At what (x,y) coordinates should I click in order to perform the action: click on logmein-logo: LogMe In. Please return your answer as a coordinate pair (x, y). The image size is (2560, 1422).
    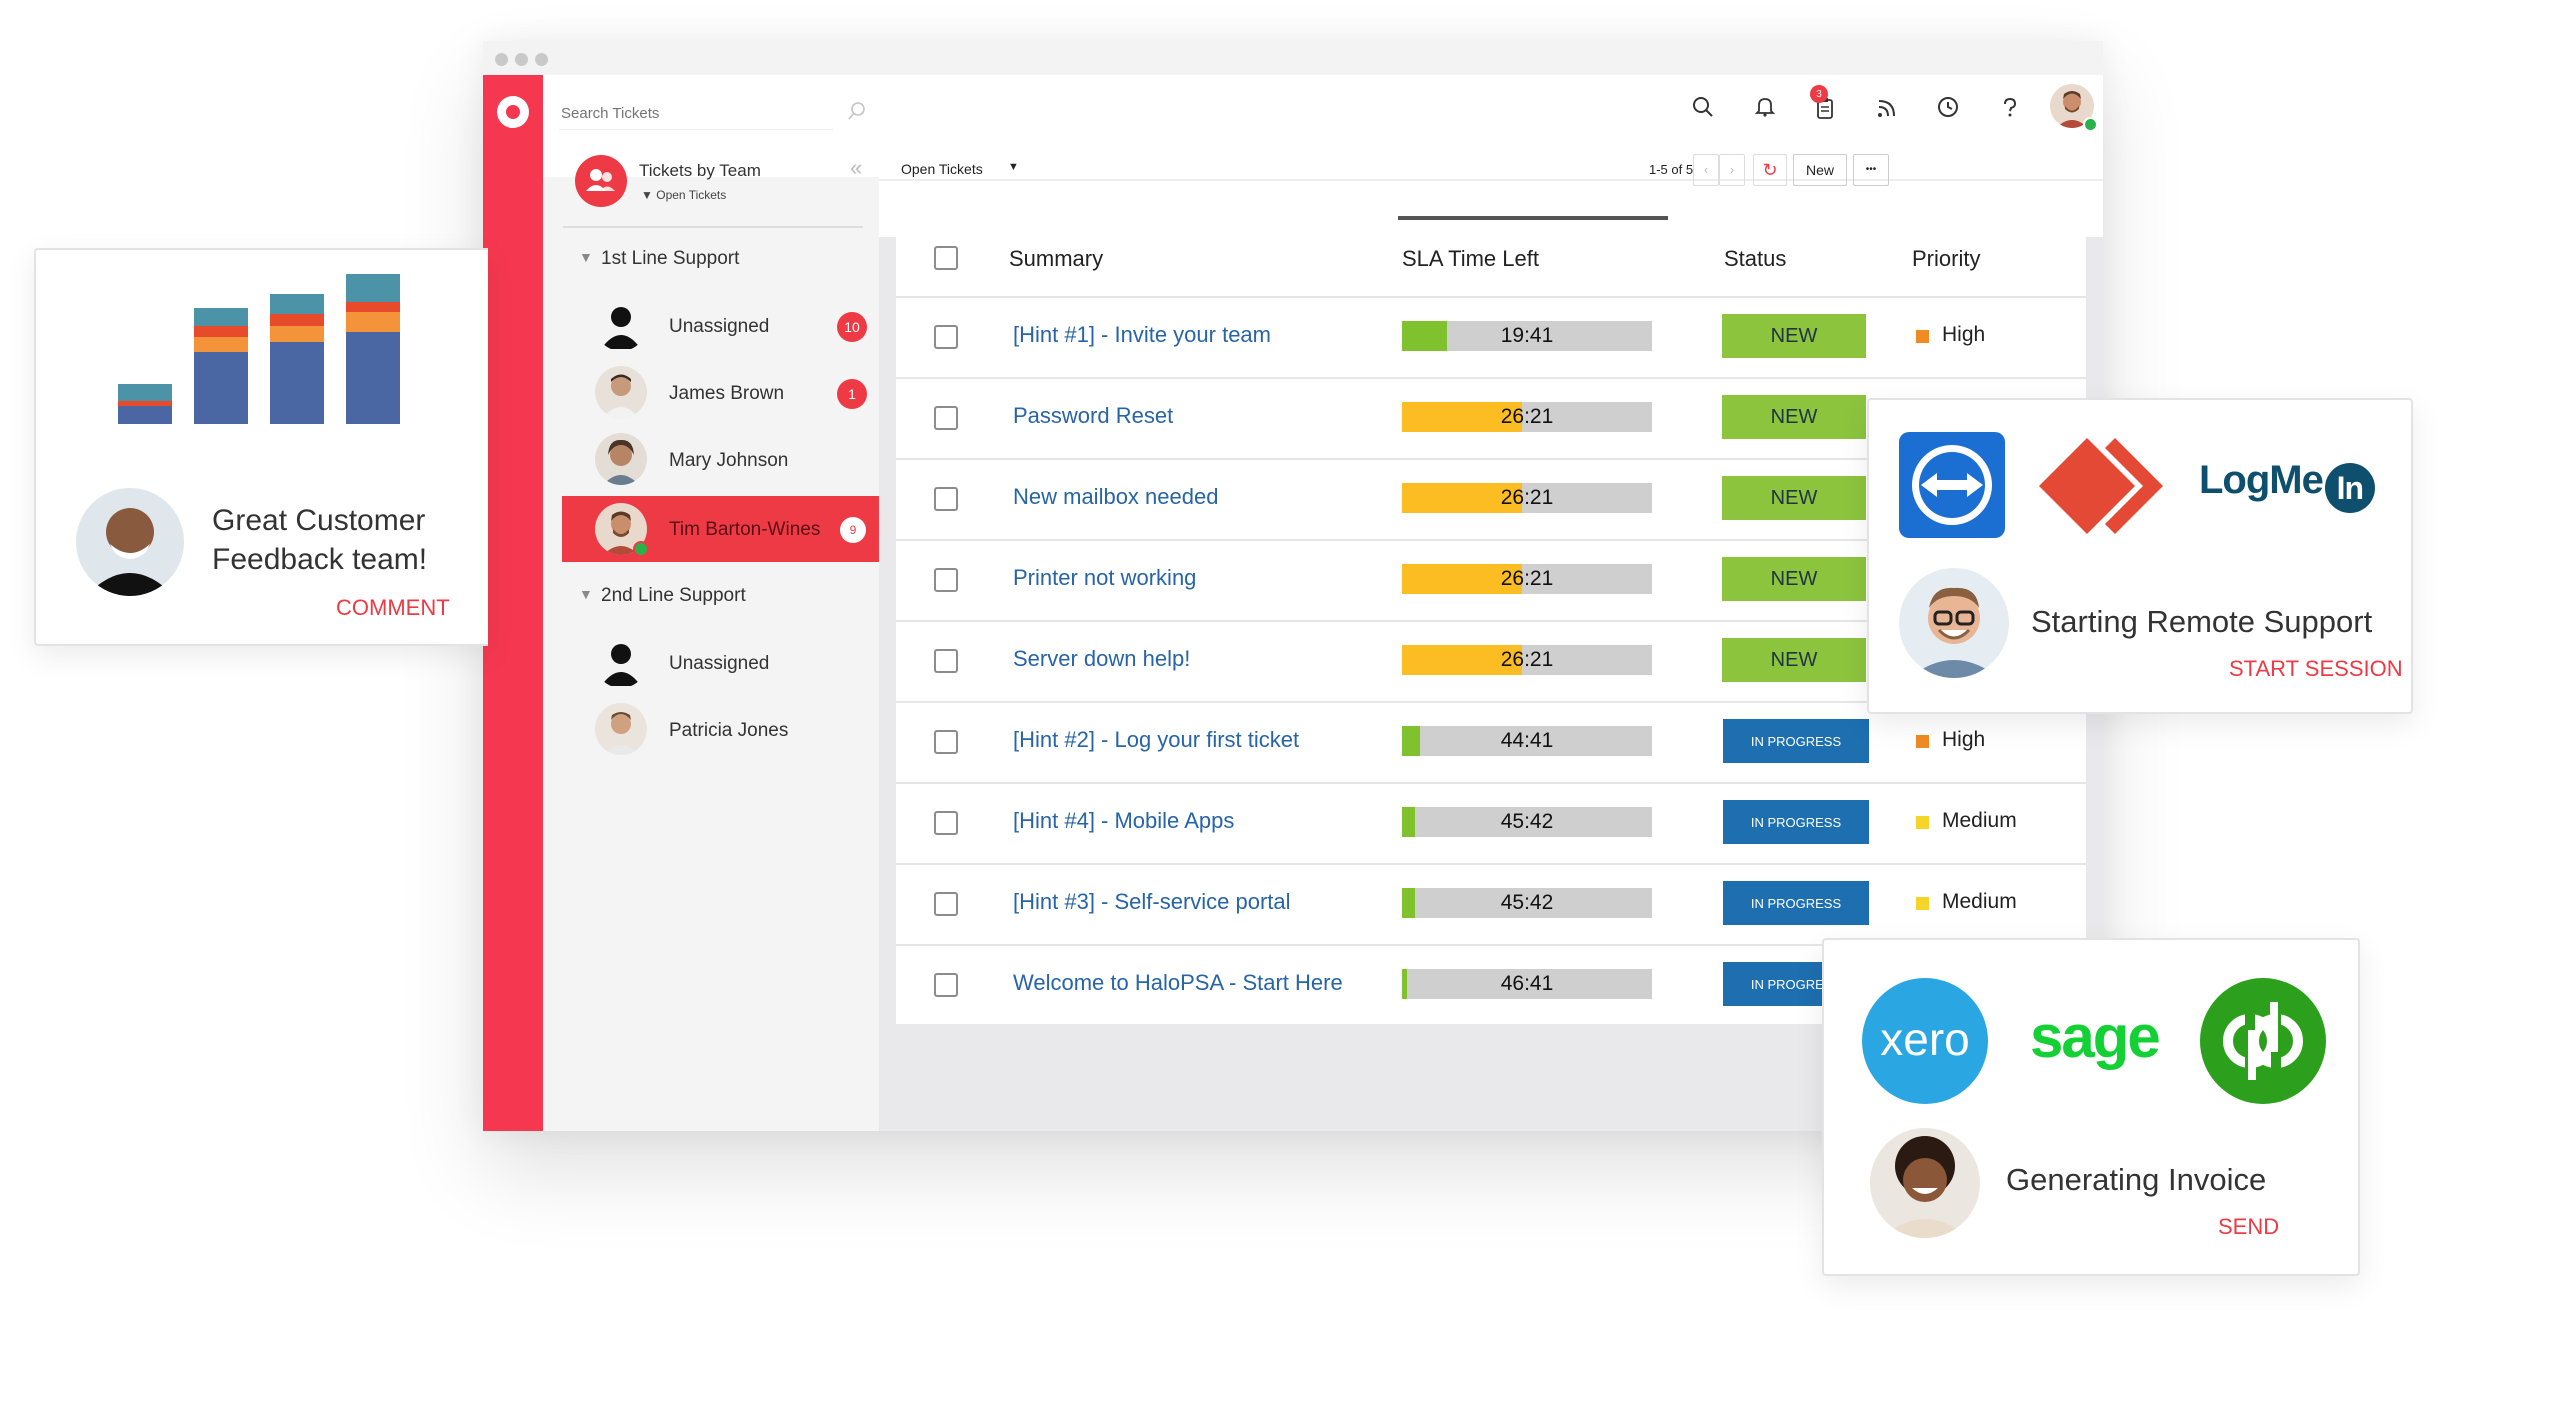
    Looking at the image, I should click on (2287, 485).